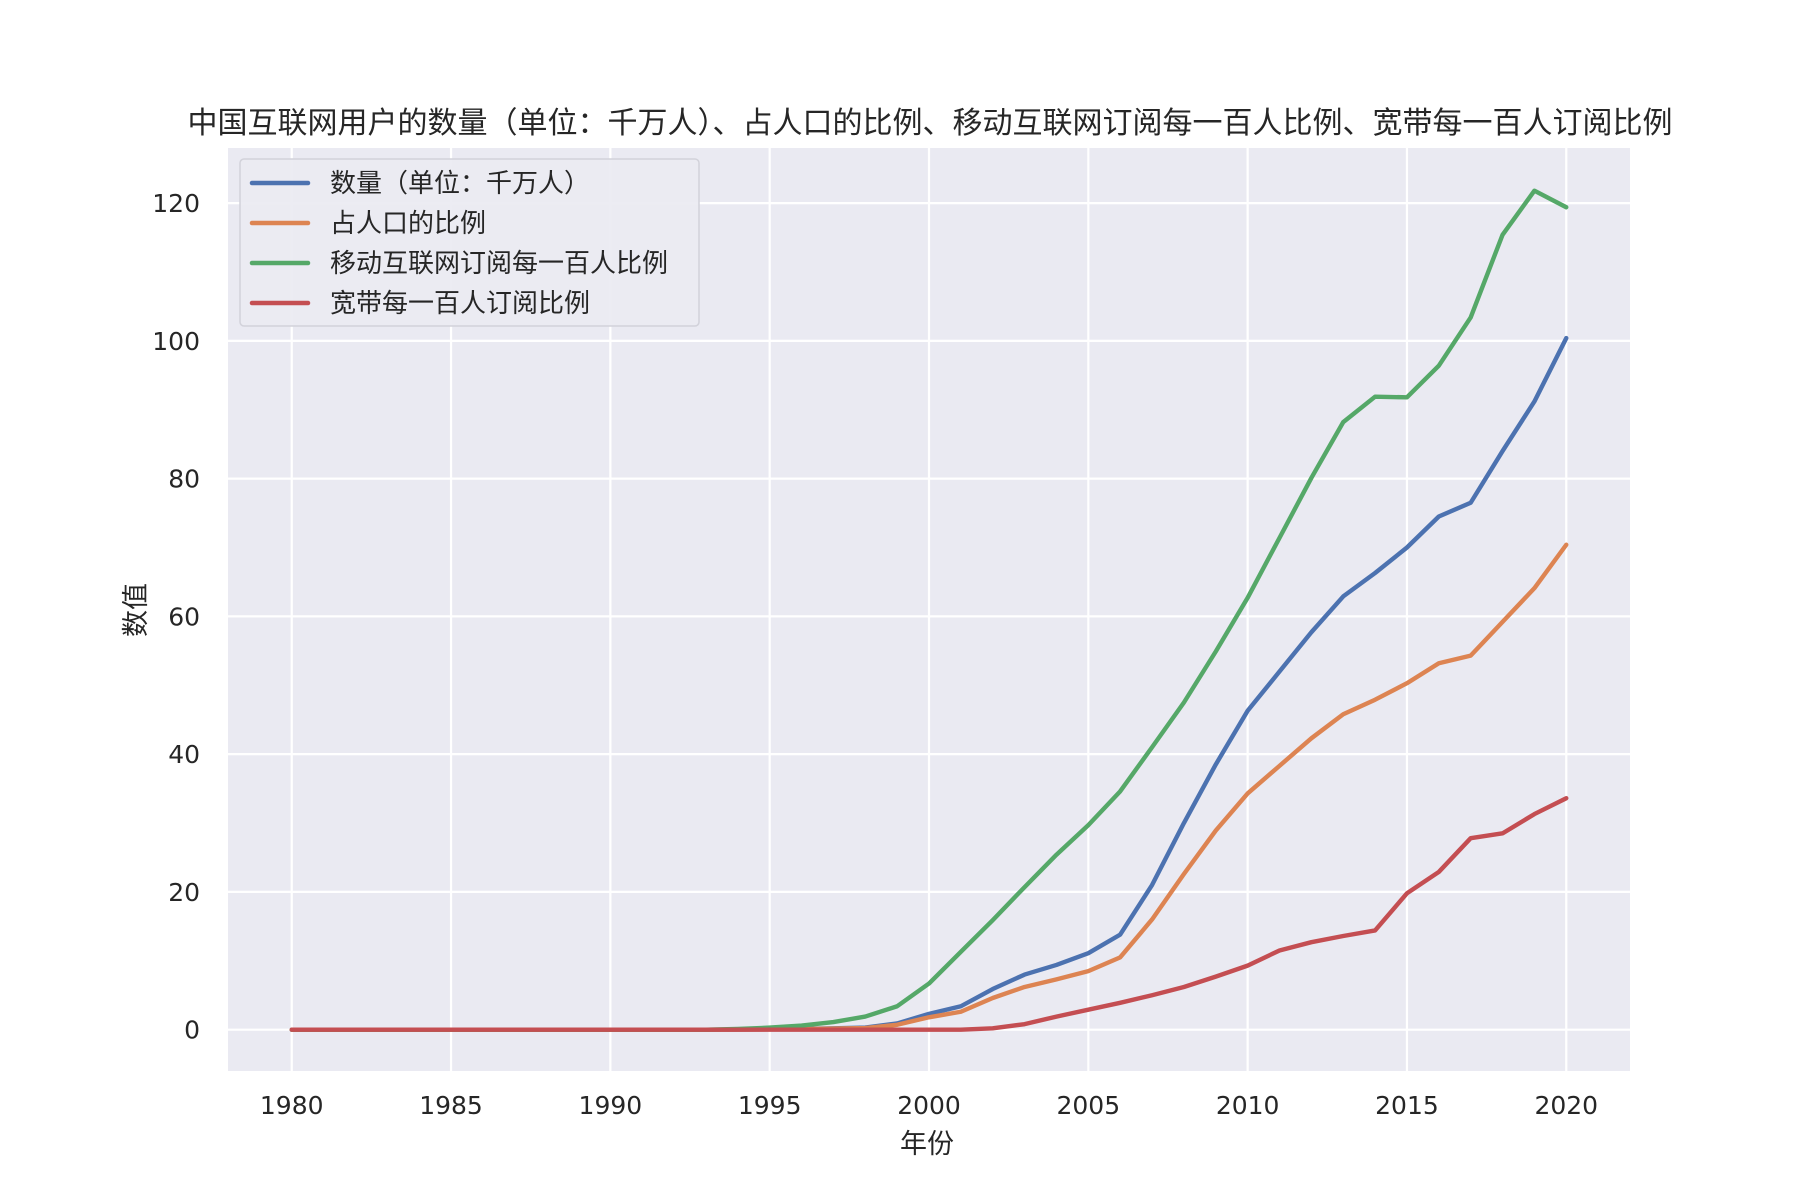 This screenshot has width=1800, height=1200. Describe the element at coordinates (611, 1105) in the screenshot. I see `x-tick-label: 1990` at that location.